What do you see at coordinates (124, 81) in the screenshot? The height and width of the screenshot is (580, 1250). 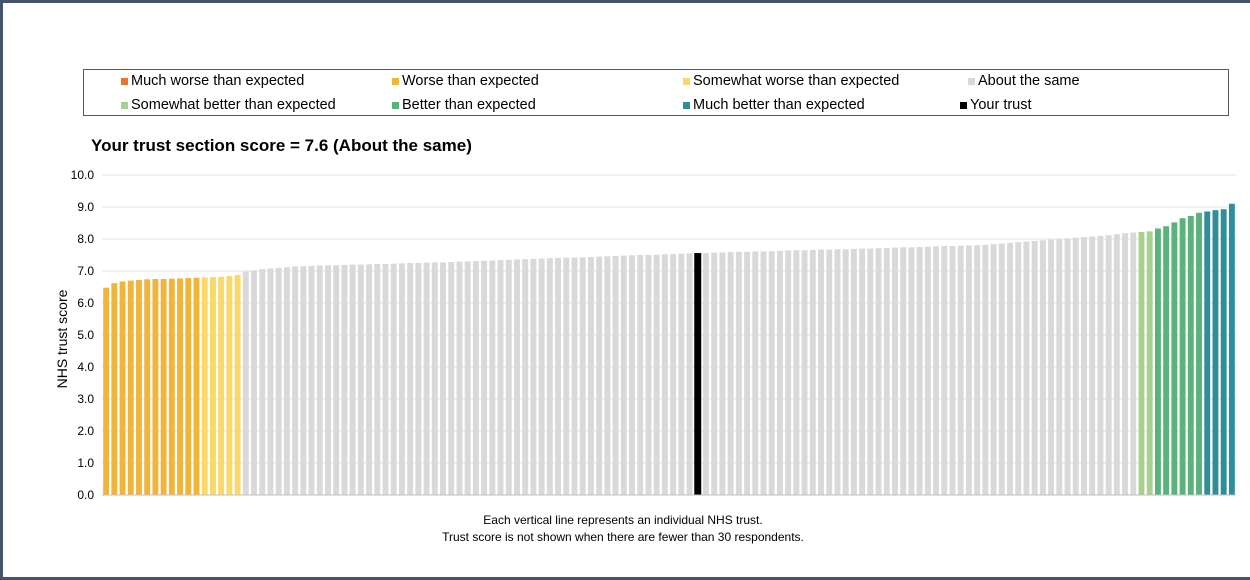 I see `legend-swatch-much-worse` at bounding box center [124, 81].